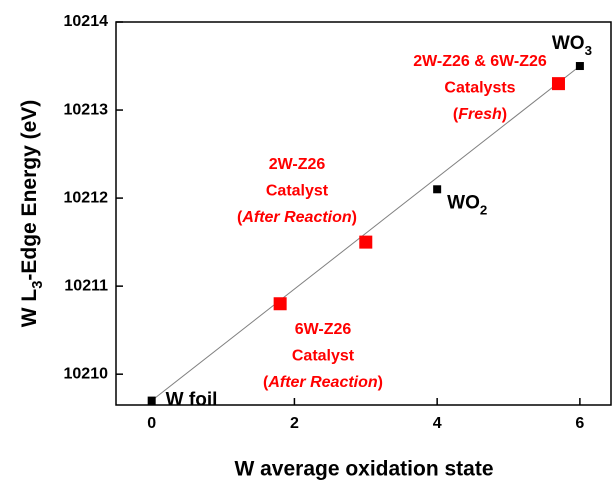  I want to click on text-part: 6W-Z26, so click(323, 329).